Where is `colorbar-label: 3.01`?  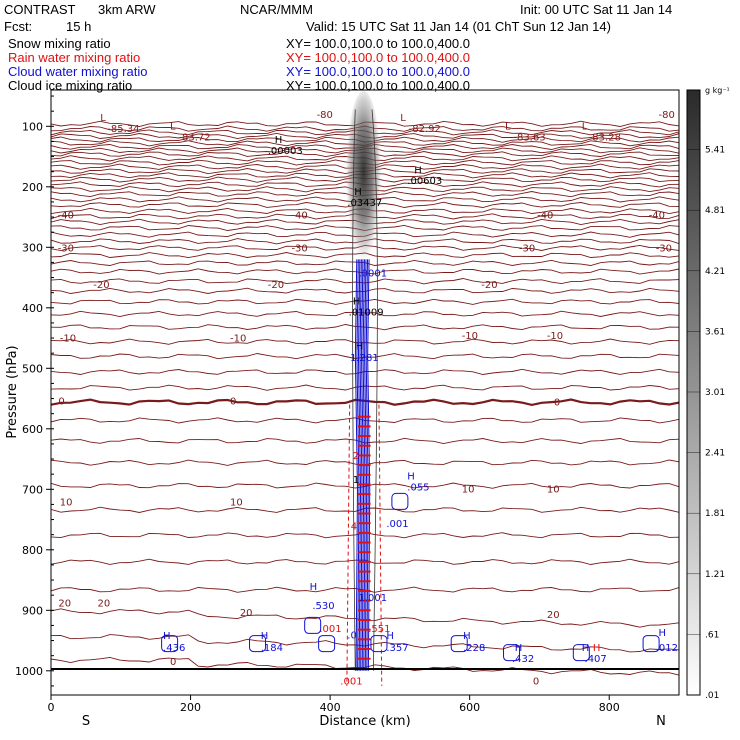 colorbar-label: 3.01 is located at coordinates (715, 393).